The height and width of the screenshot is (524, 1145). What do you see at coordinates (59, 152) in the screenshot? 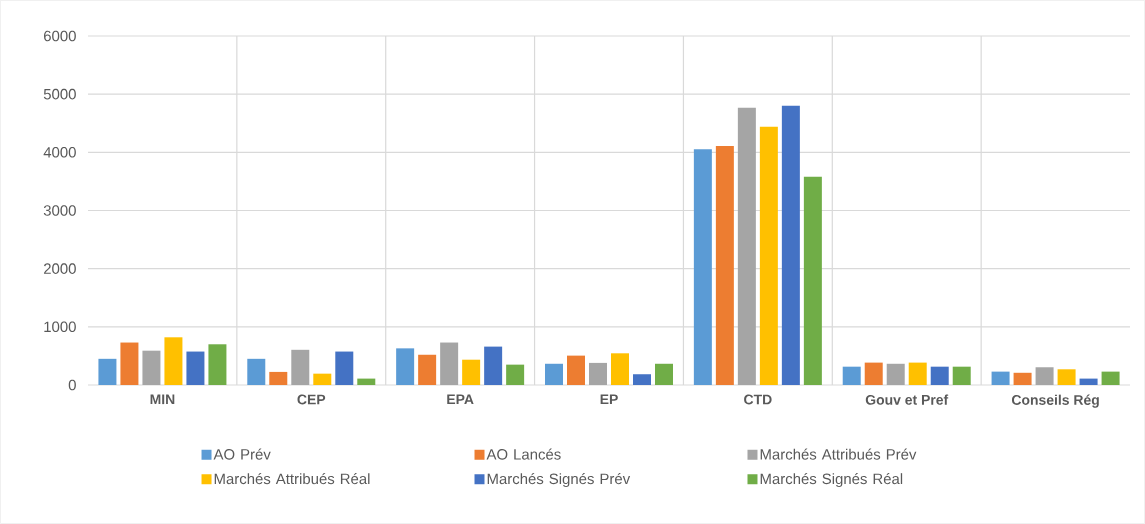
I see `y-tick-label: 4000` at bounding box center [59, 152].